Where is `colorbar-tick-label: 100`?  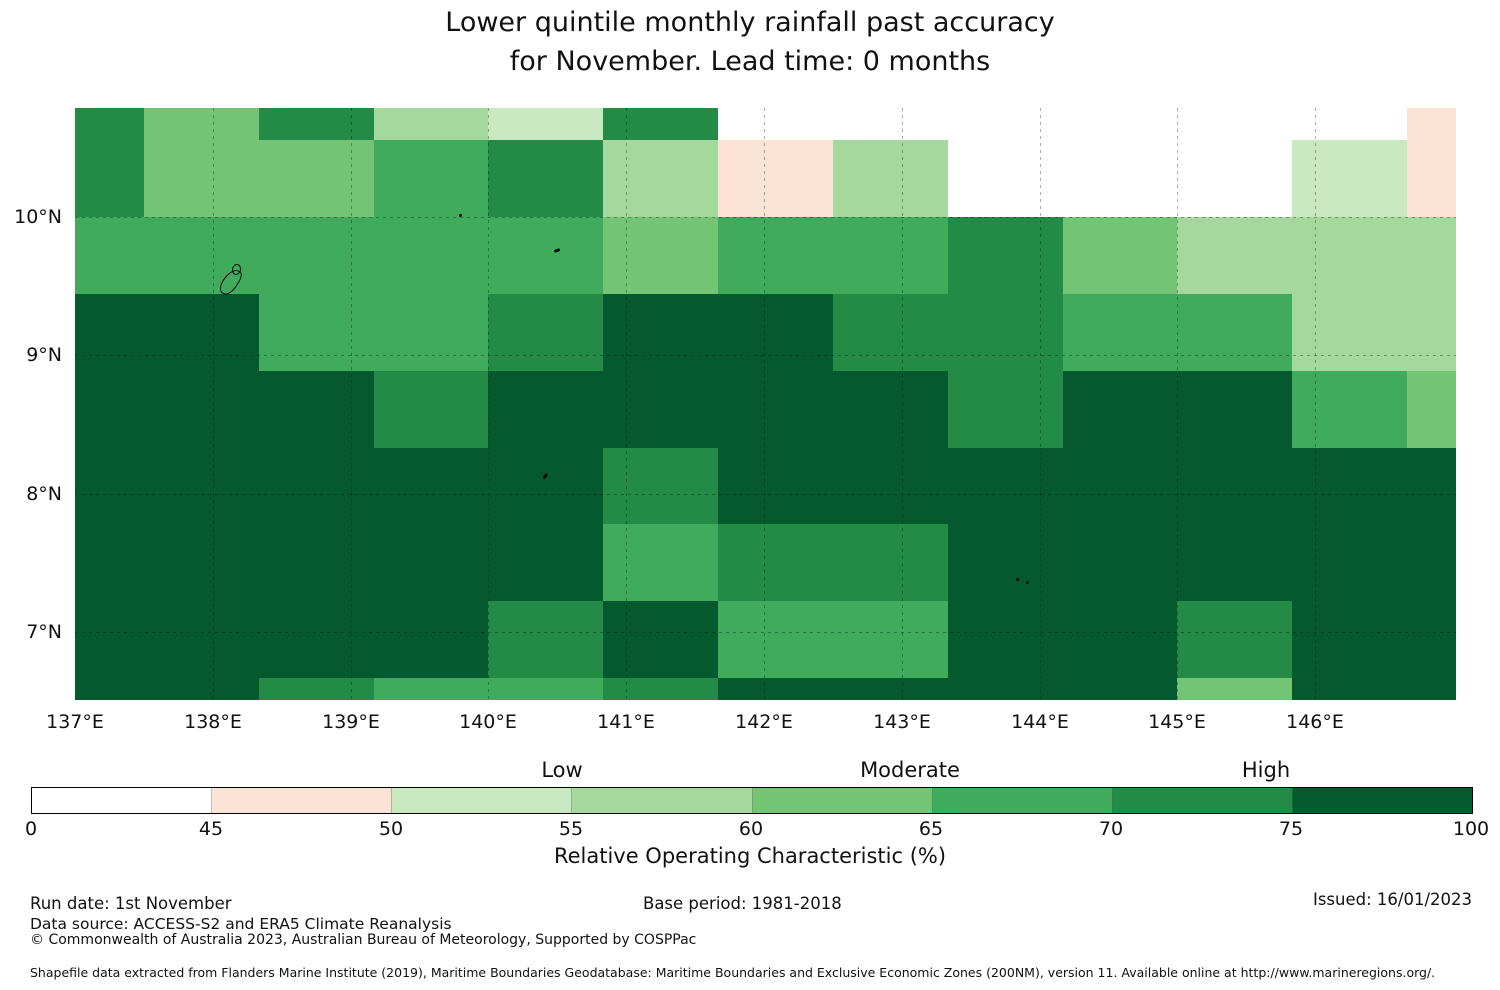
colorbar-tick-label: 100 is located at coordinates (1471, 829).